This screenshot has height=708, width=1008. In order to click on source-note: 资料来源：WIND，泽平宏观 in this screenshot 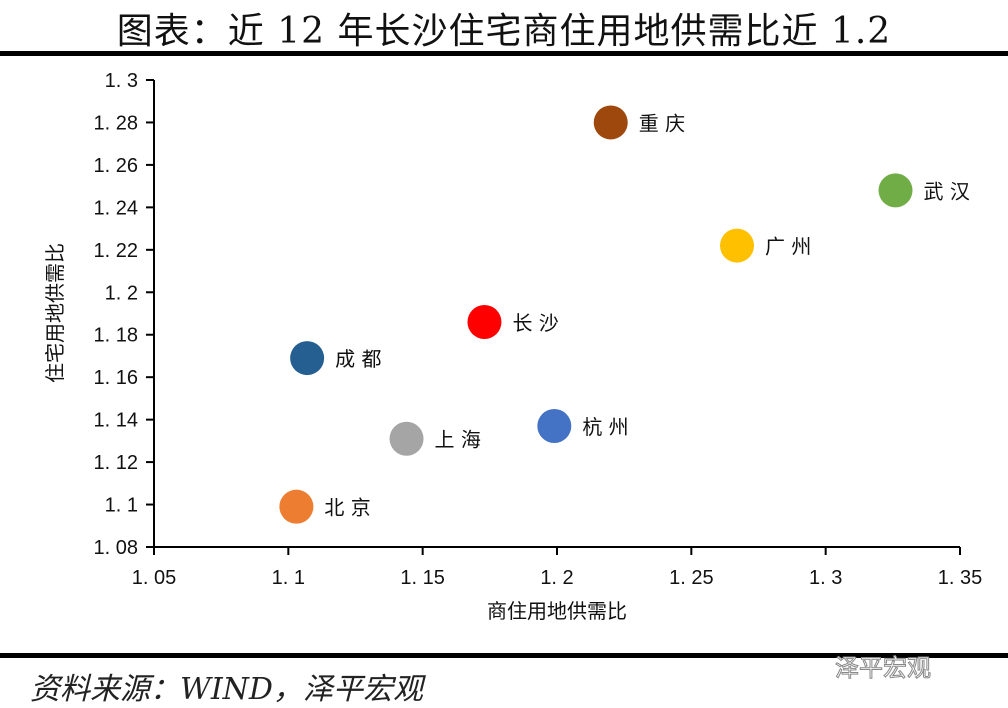, I will do `click(226, 689)`.